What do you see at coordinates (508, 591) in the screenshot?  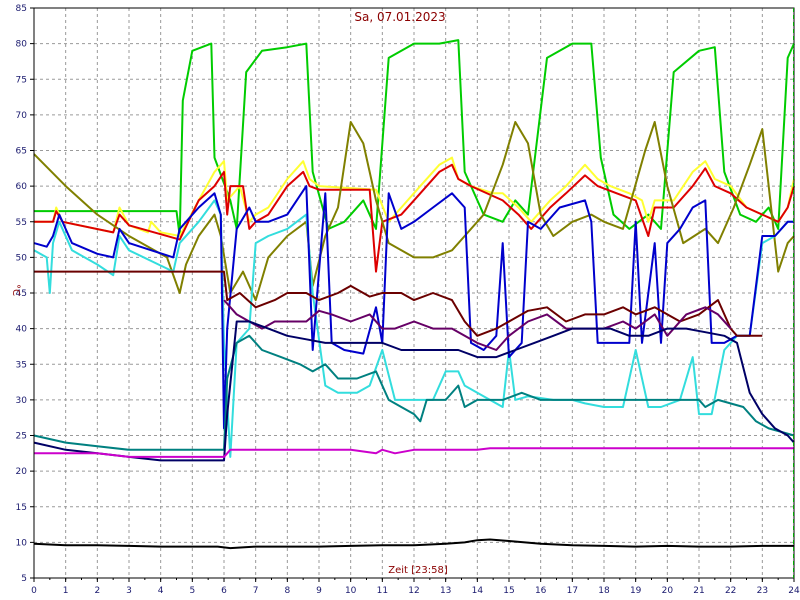 I see `x-tick-label: 15` at bounding box center [508, 591].